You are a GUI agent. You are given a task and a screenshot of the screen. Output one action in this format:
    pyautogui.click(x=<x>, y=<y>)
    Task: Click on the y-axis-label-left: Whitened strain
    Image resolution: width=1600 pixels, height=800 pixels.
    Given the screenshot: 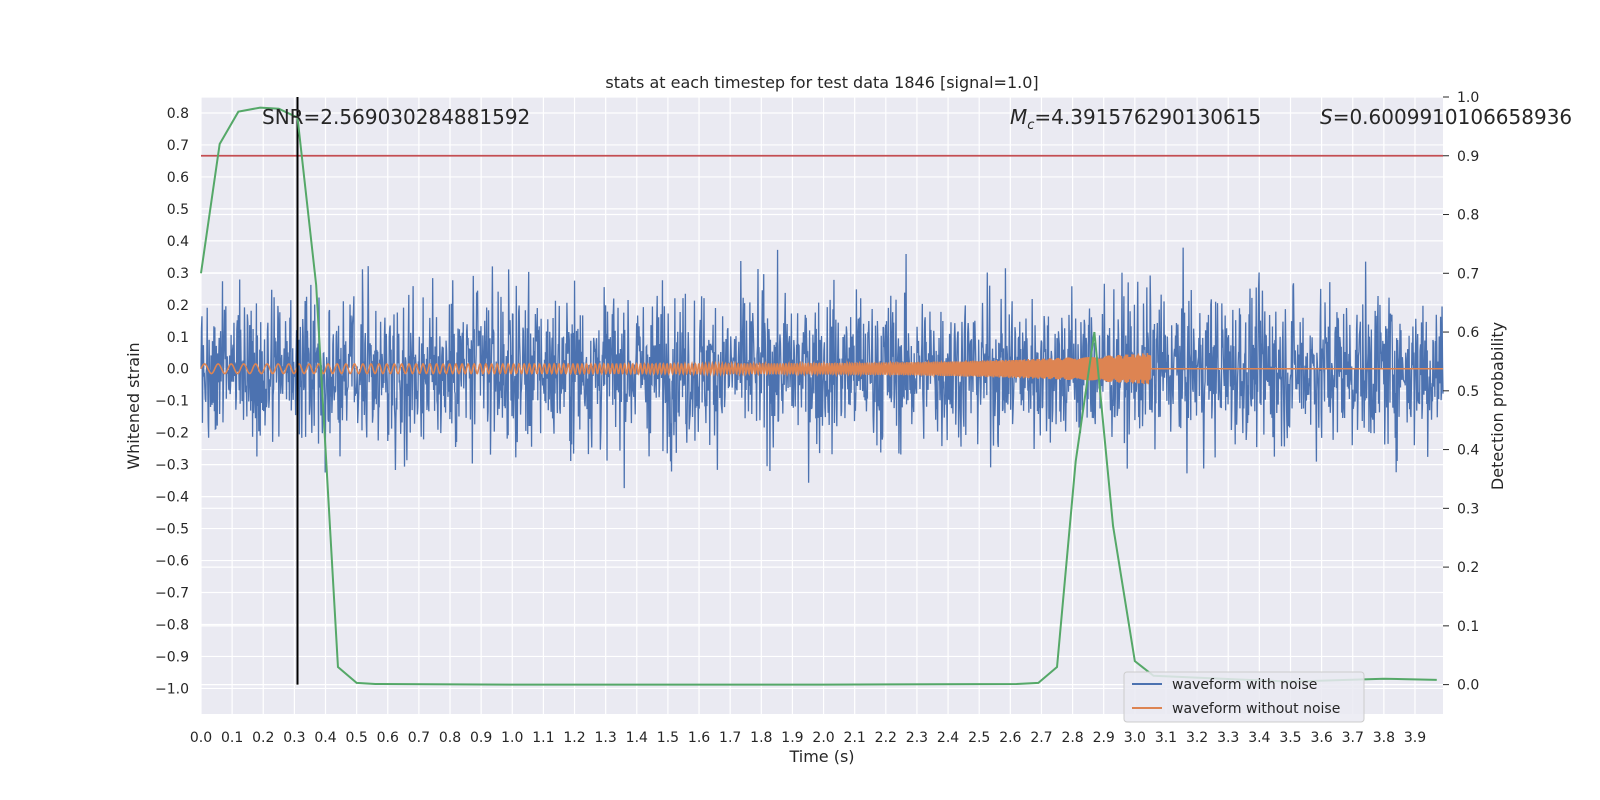 What is the action you would take?
    pyautogui.click(x=133, y=405)
    